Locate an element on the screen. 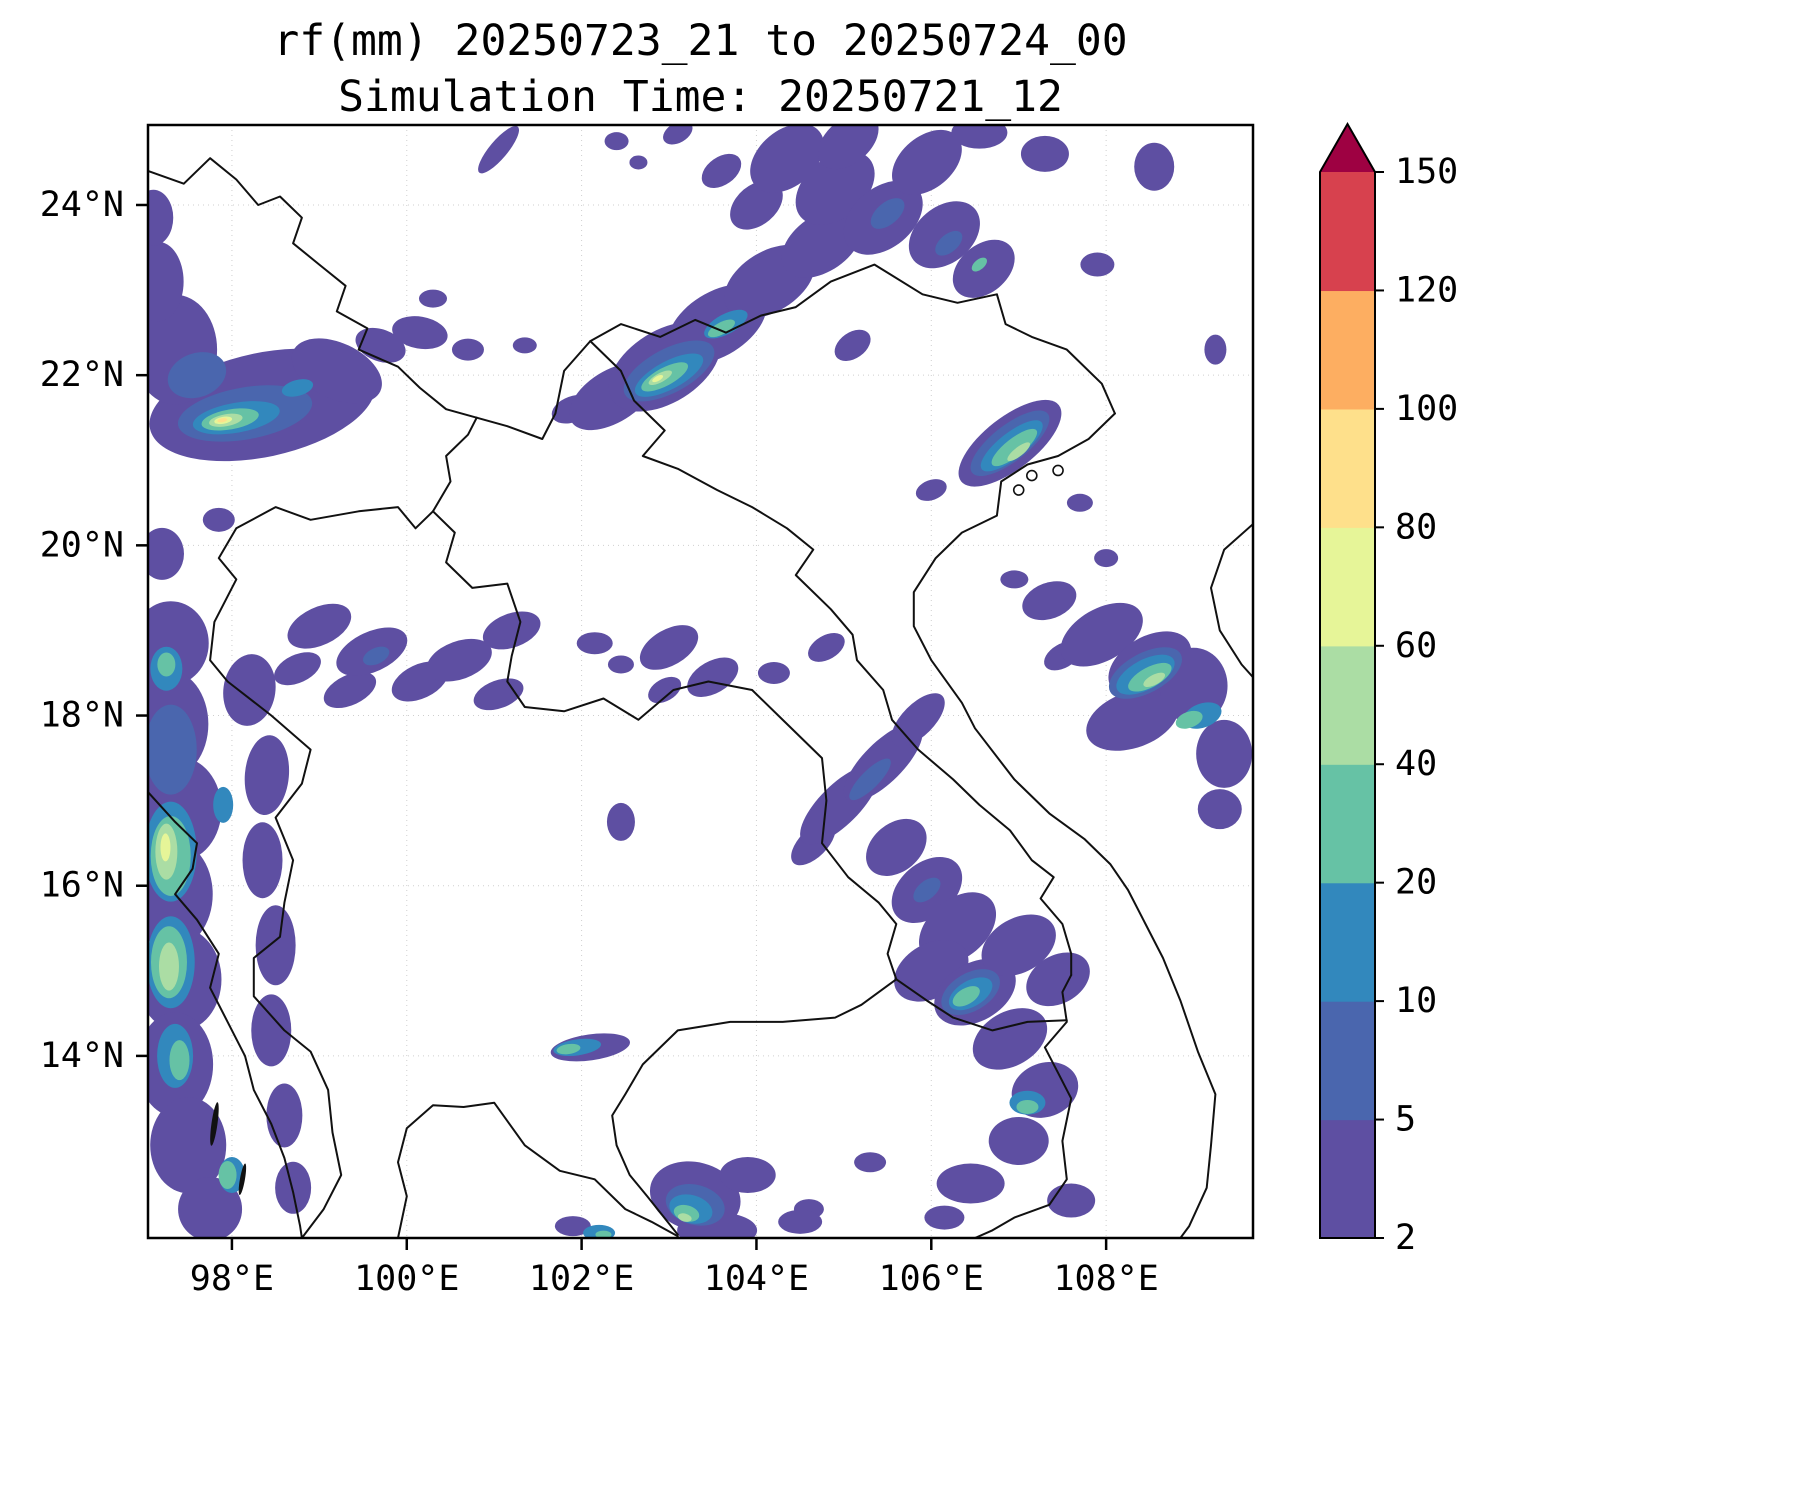  border-gulf_of_thailand_coast is located at coordinates (538, 1169).